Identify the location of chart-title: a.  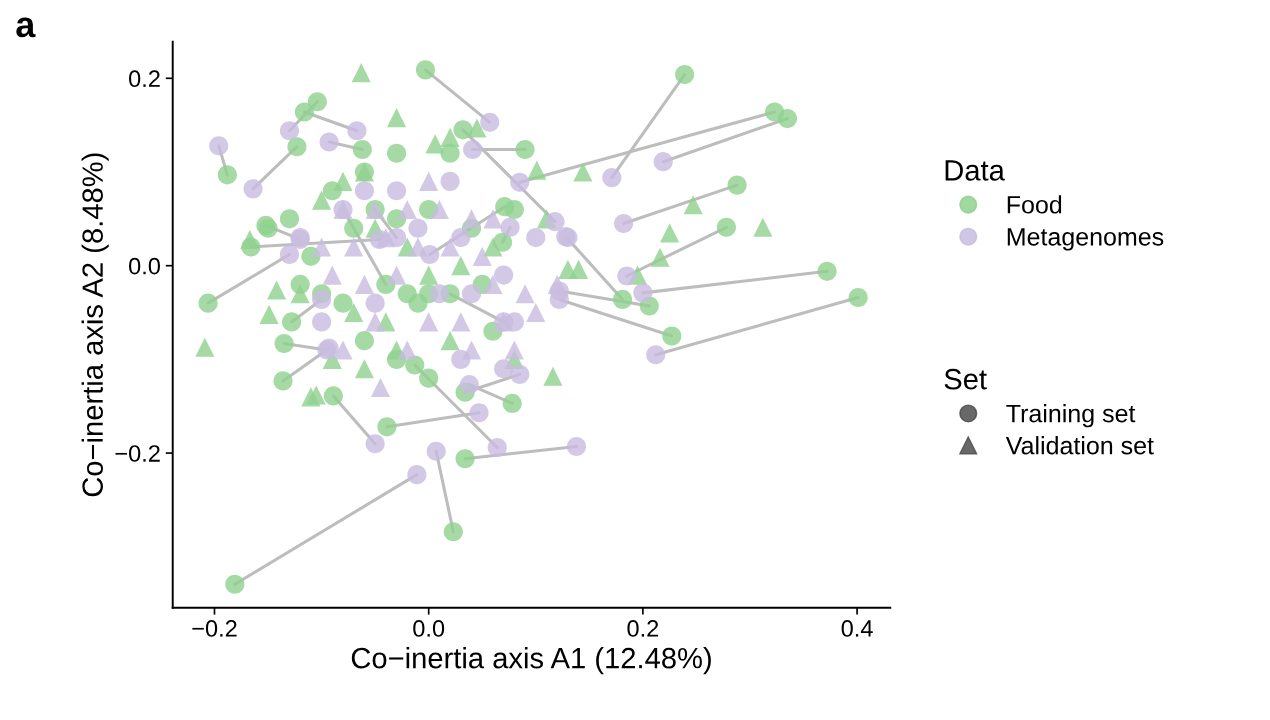
(26, 27).